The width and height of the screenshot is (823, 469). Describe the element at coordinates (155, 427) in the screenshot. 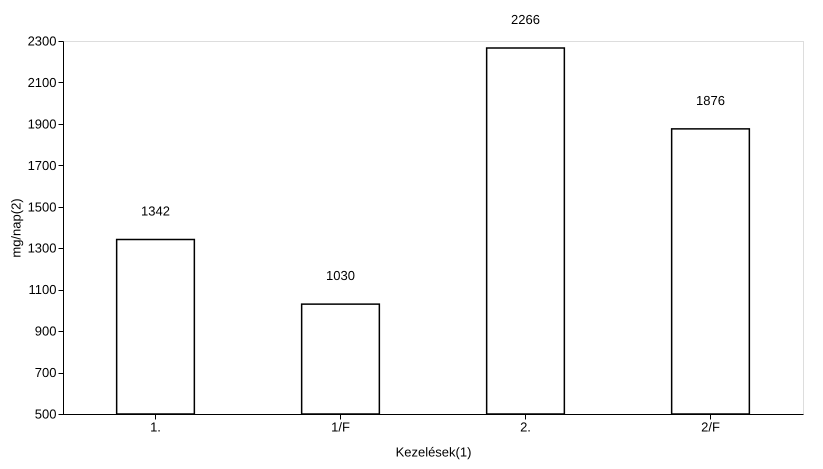

I see `x-tick-label: 1.` at that location.